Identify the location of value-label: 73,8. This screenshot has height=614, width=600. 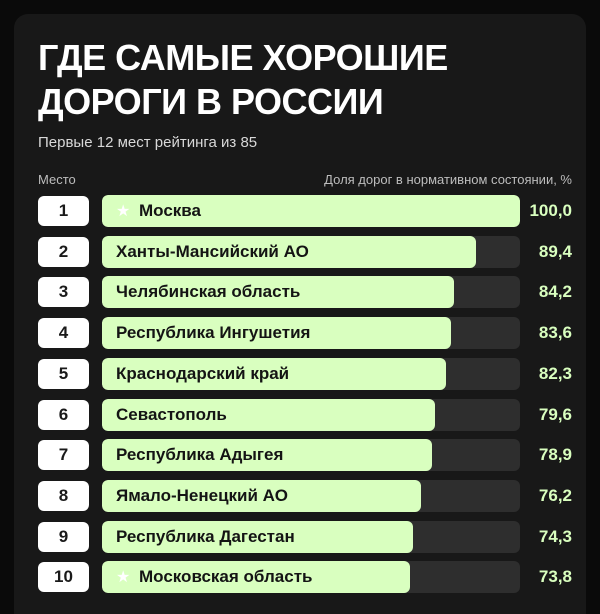
(555, 577).